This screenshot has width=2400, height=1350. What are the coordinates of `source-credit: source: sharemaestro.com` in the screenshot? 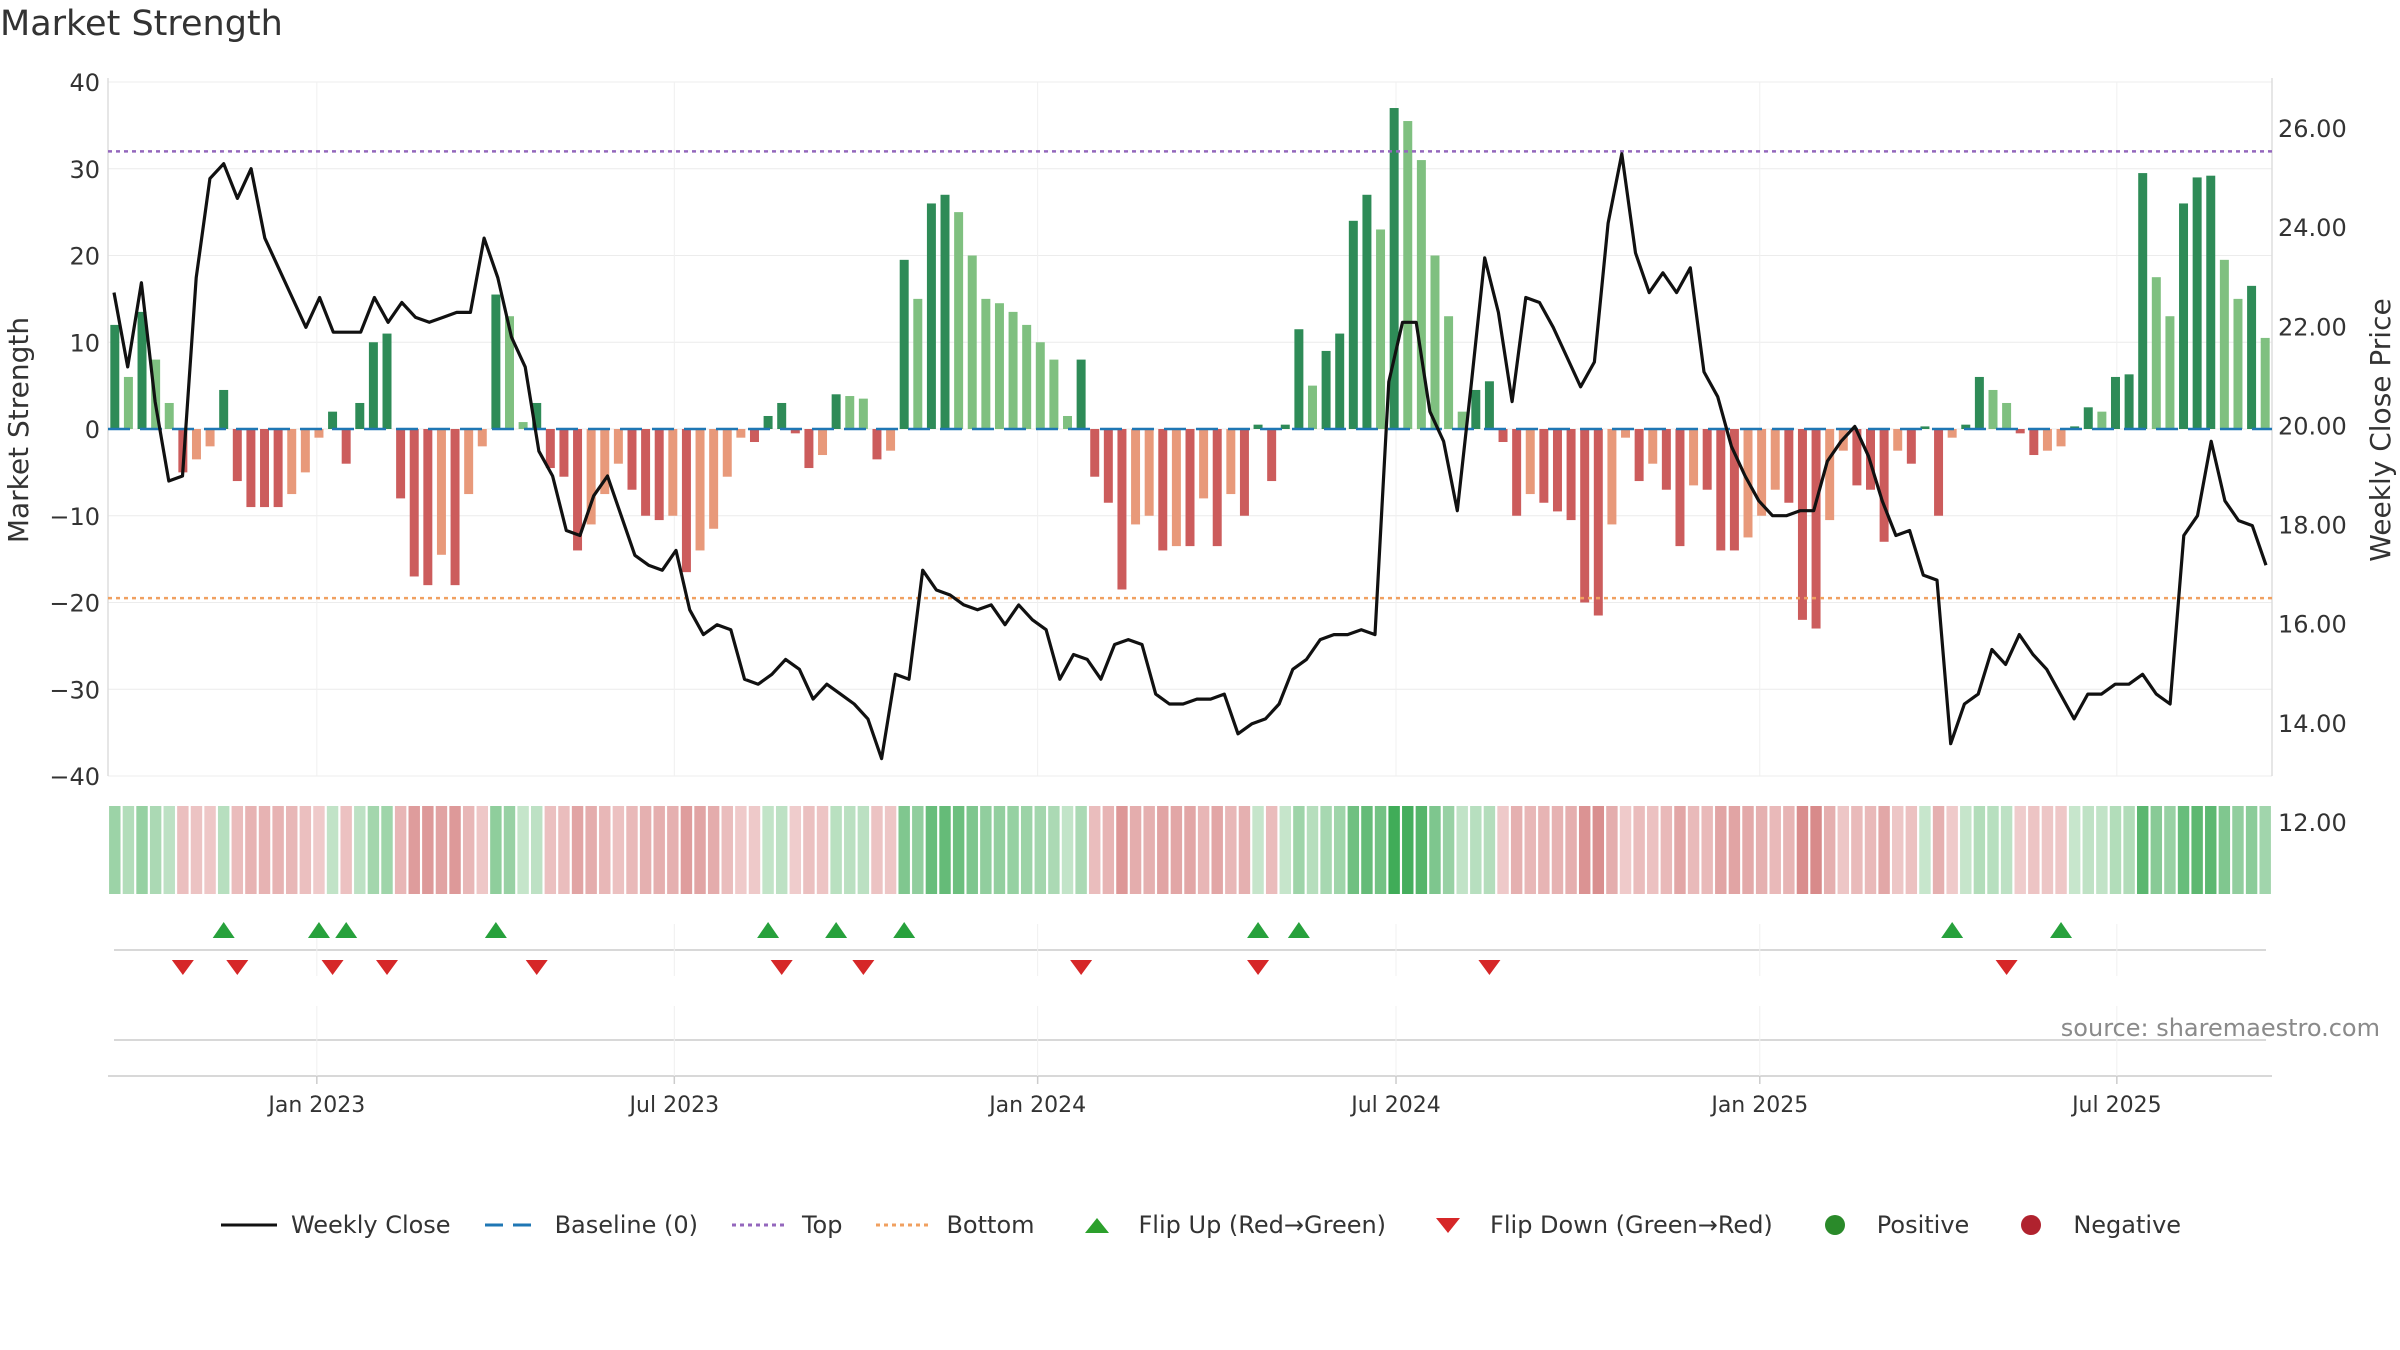 It's located at (2220, 1028).